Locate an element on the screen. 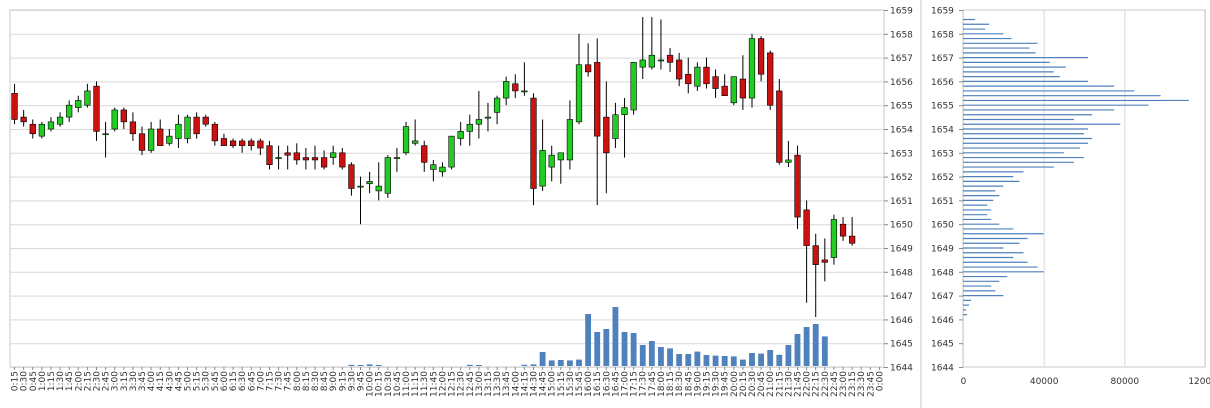 This screenshot has width=1210, height=408. y-tick-label: 1646 is located at coordinates (942, 321).